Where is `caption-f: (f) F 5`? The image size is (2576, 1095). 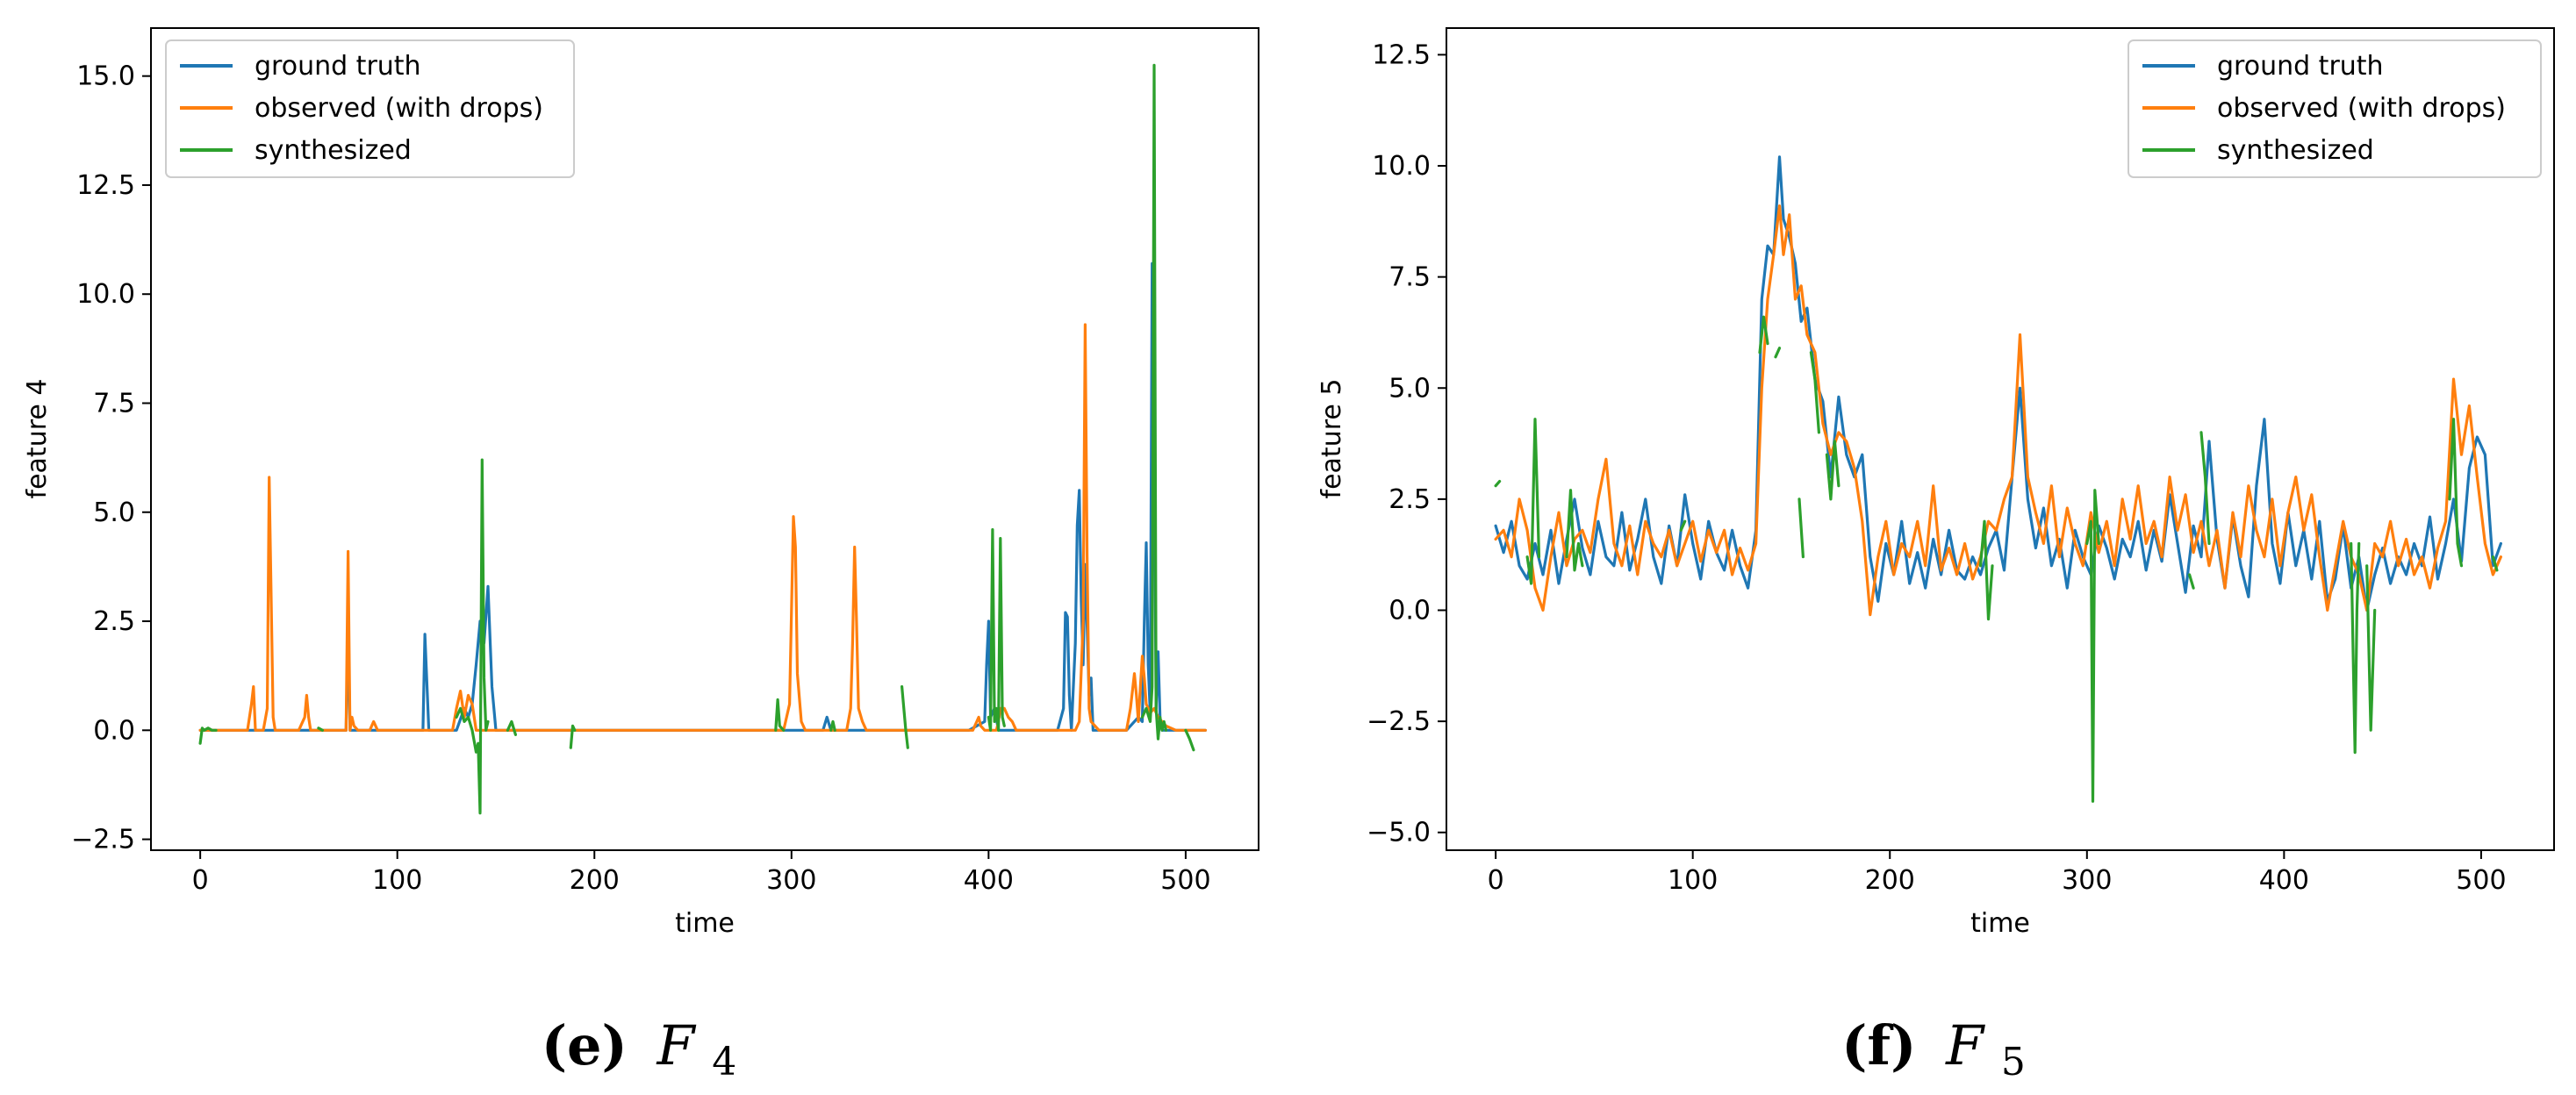
caption-f: (f) F 5 is located at coordinates (1934, 1048).